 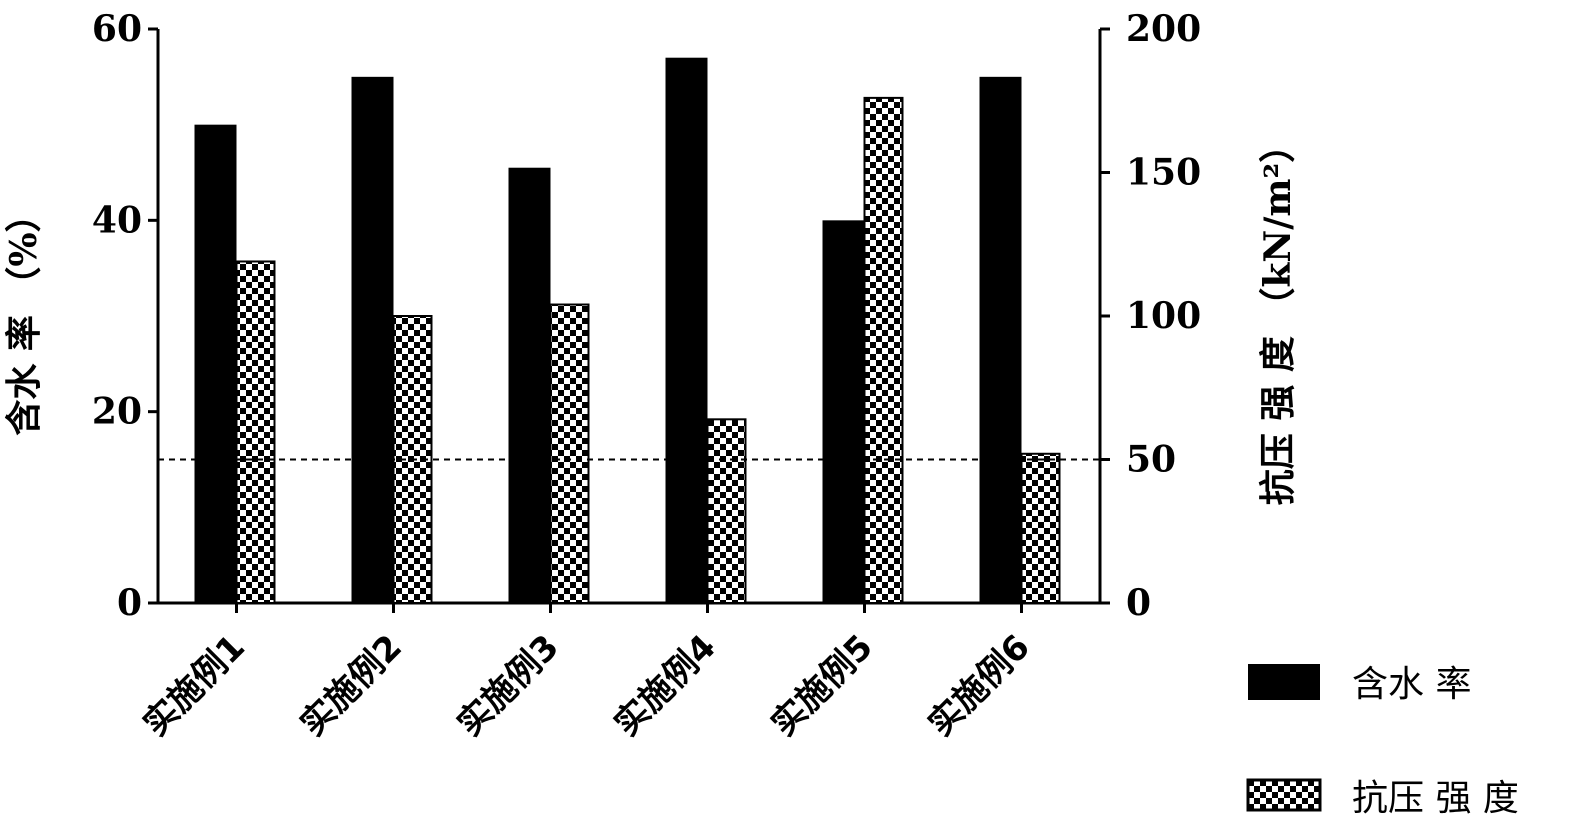 What do you see at coordinates (194, 685) in the screenshot?
I see `x-category-label: 实施例1` at bounding box center [194, 685].